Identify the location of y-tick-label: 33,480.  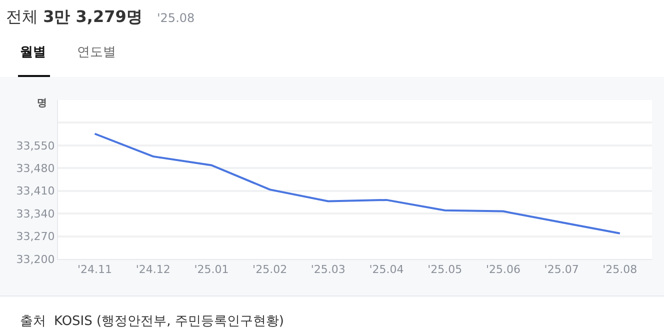
(35, 168).